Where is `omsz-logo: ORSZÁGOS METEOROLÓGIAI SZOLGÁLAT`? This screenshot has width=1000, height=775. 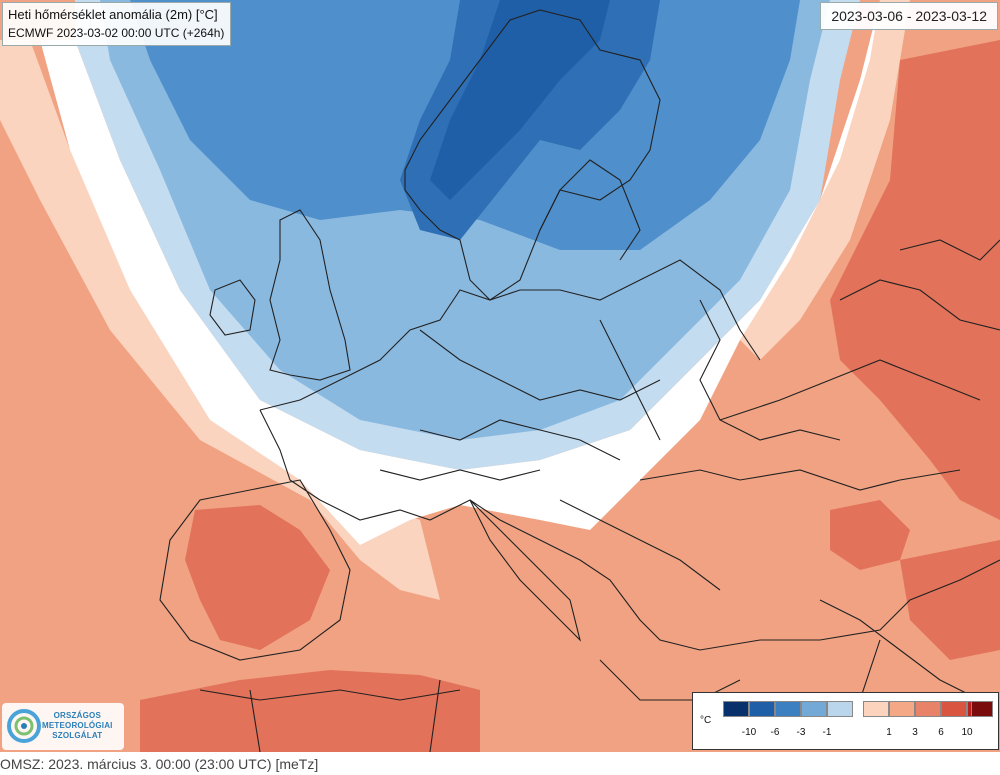 omsz-logo: ORSZÁGOS METEOROLÓGIAI SZOLGÁLAT is located at coordinates (63, 726).